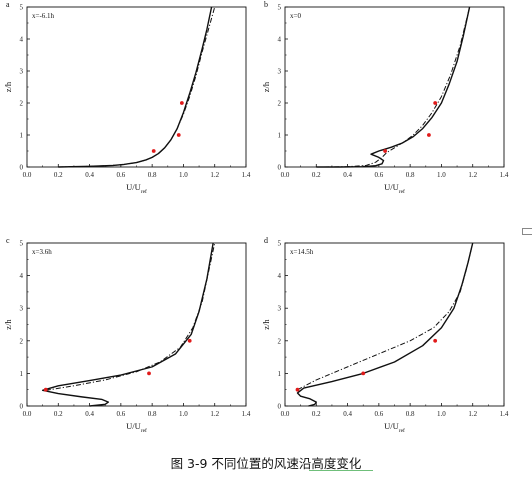  I want to click on panel-label: d, so click(266, 240).